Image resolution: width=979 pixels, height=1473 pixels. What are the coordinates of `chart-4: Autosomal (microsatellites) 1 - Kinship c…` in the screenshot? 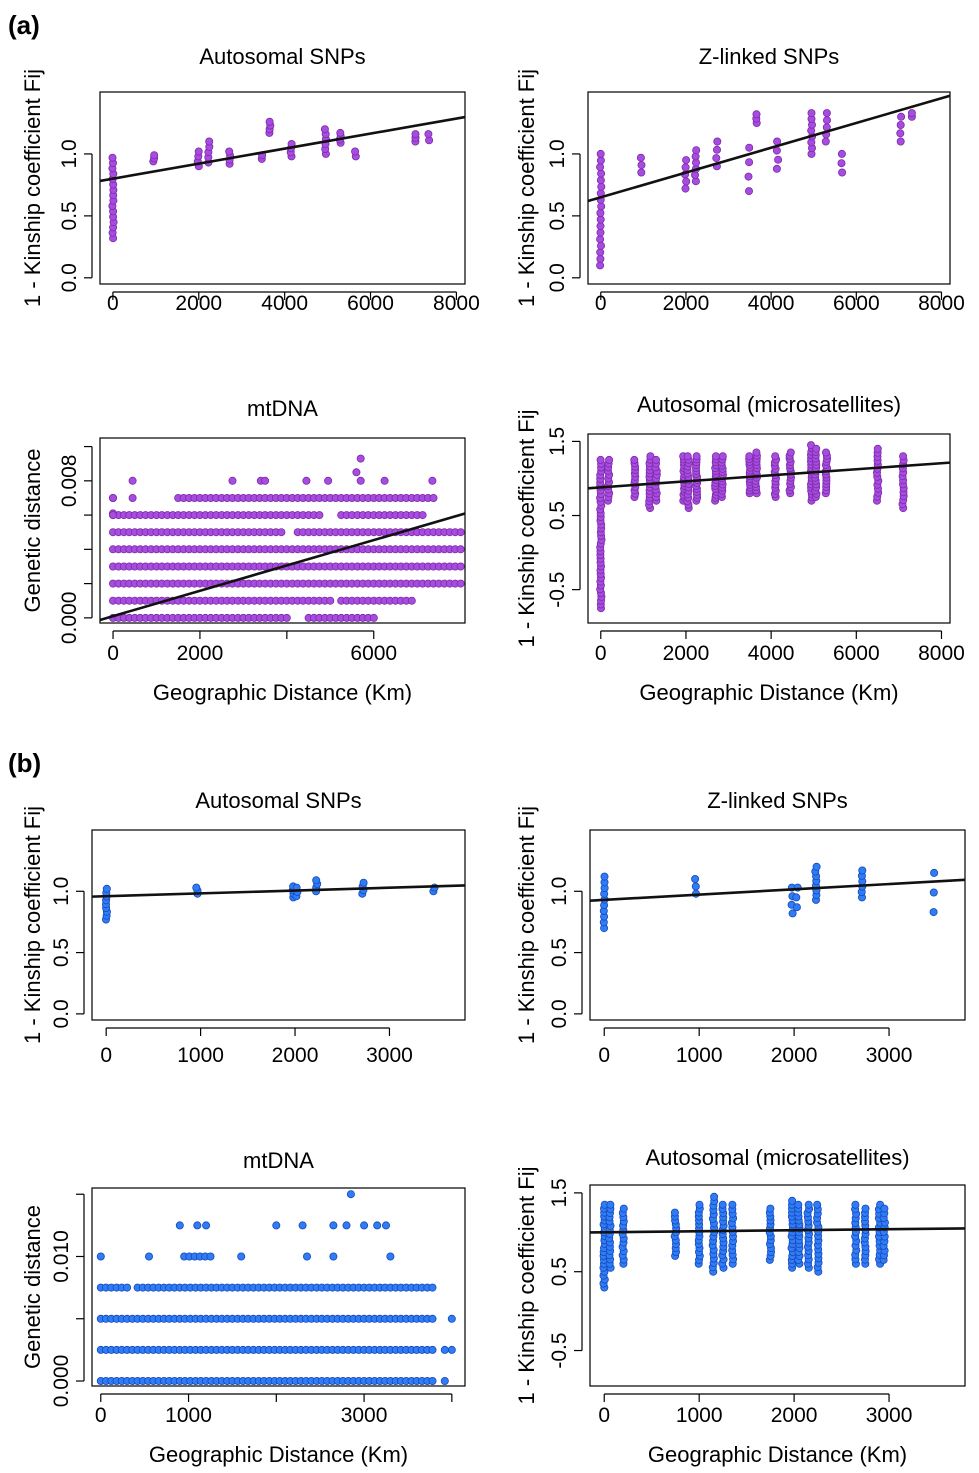 It's located at (739, 548).